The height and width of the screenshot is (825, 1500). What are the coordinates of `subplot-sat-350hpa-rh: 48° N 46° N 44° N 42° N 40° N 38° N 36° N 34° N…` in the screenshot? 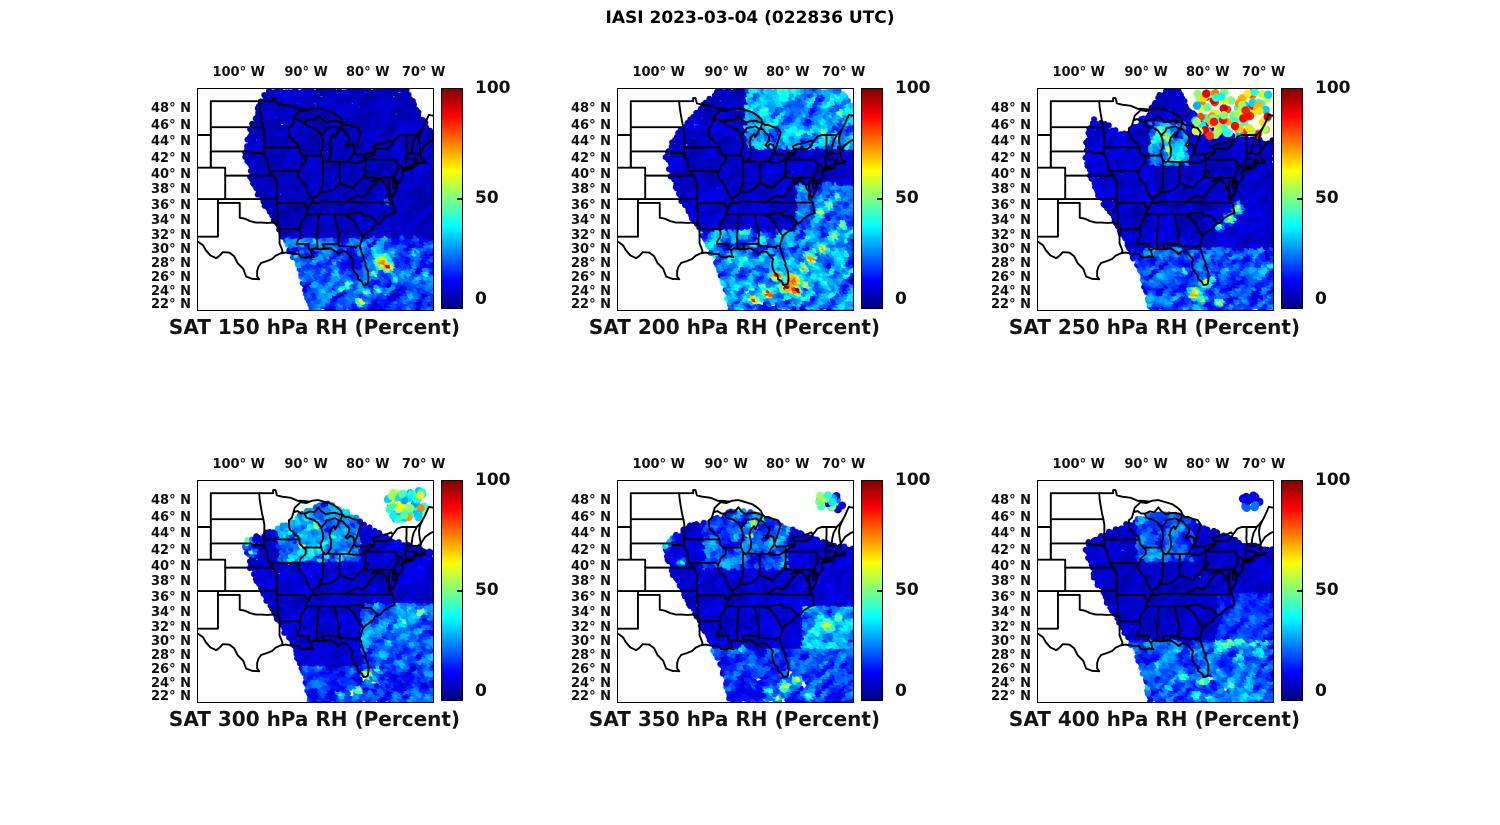 It's located at (751, 594).